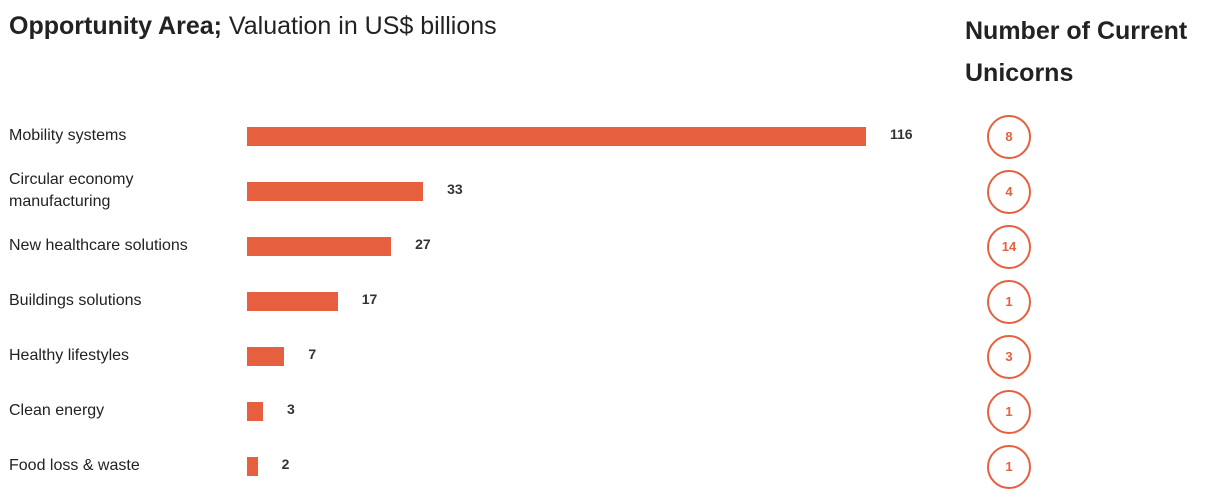 The width and height of the screenshot is (1230, 489). I want to click on unicorn-count-buildings-solutions: 1, so click(1009, 302).